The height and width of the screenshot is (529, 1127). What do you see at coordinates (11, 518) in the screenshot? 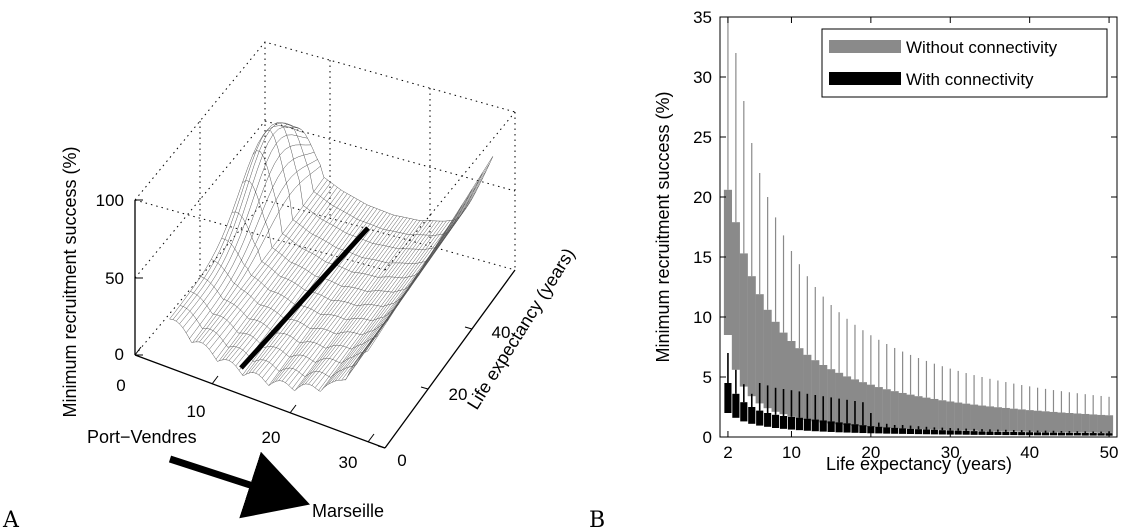
I see `panel-a-label: A` at bounding box center [11, 518].